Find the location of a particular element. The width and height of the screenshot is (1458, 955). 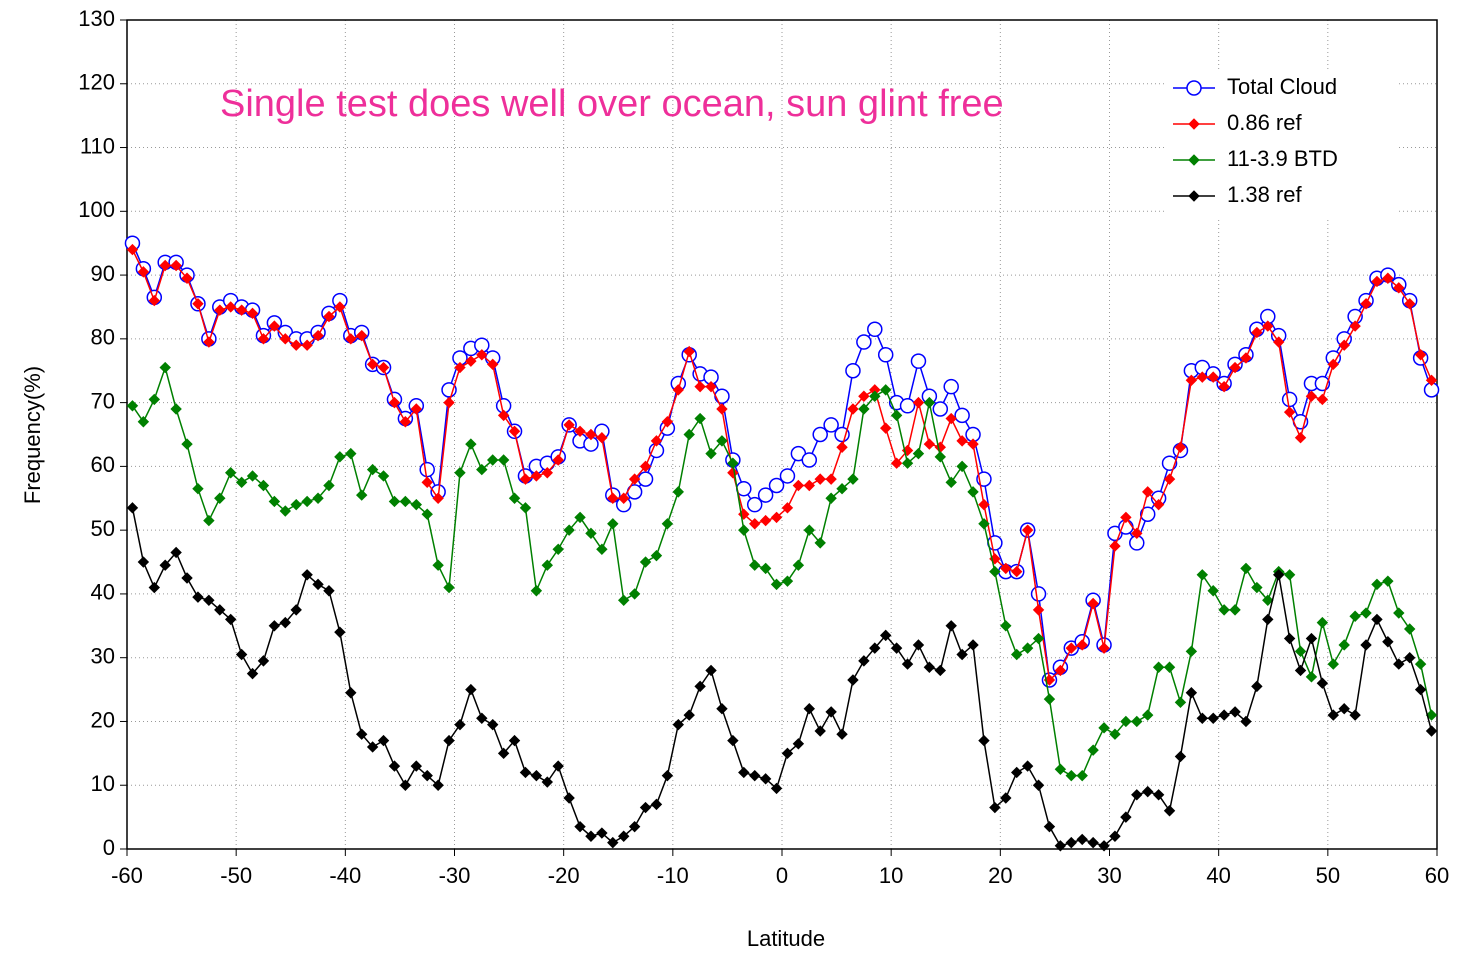

x-tick-label: 0 is located at coordinates (782, 875).